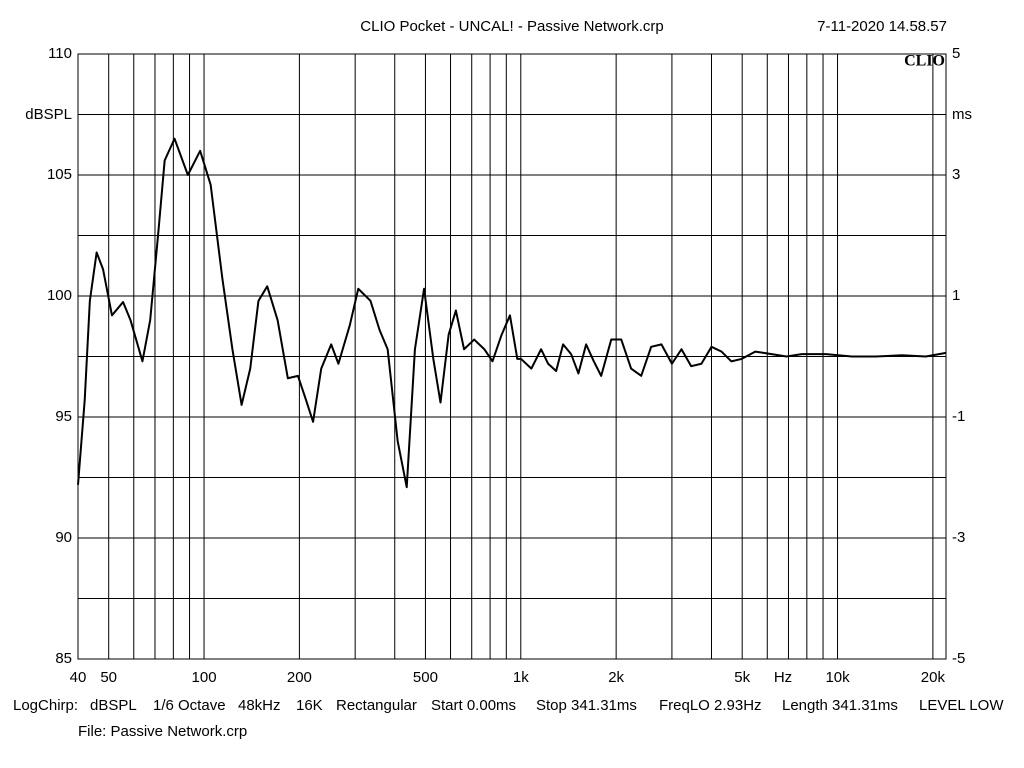  I want to click on footer-item: 16K, so click(309, 705).